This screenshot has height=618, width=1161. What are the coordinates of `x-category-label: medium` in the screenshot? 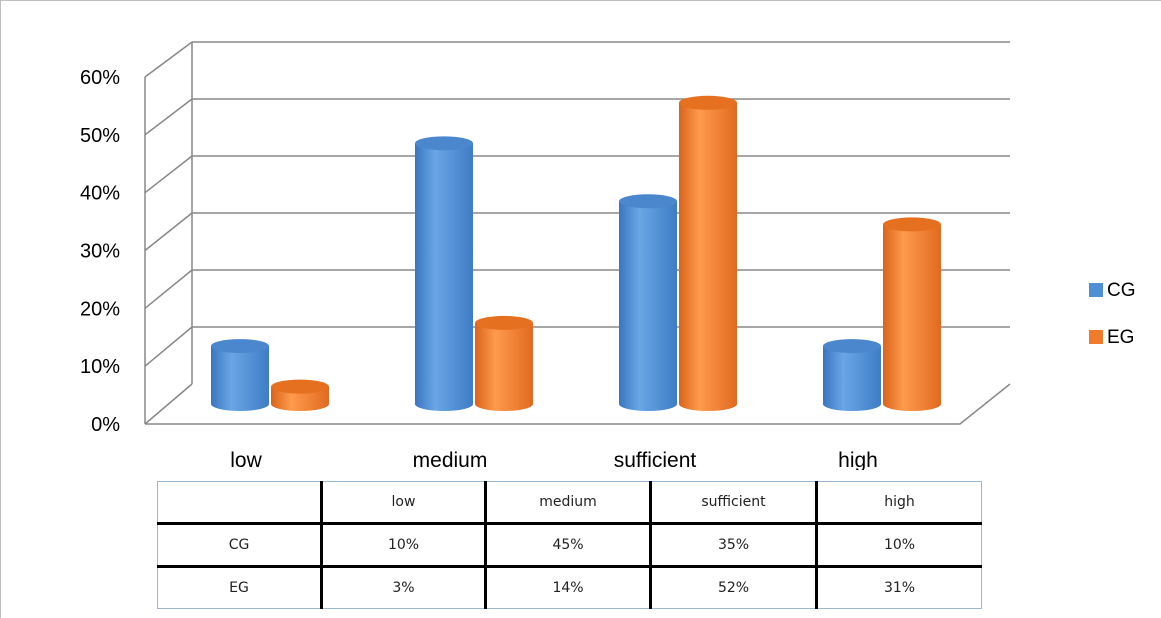 It's located at (450, 459).